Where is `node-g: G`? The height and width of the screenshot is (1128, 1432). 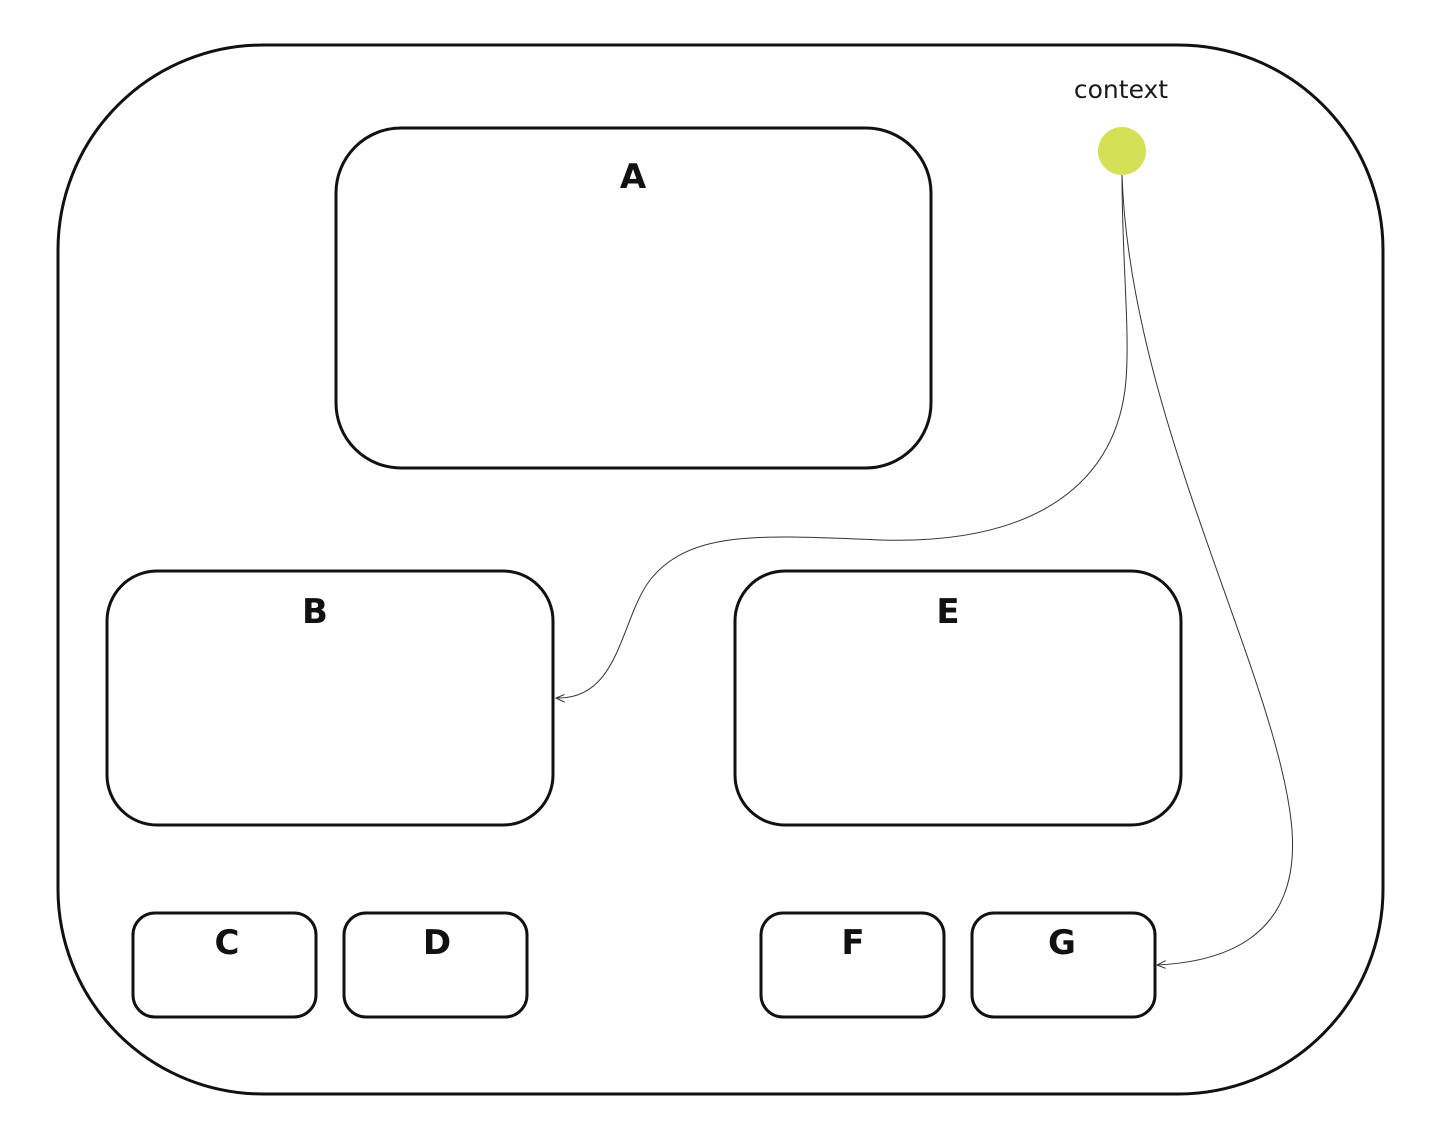
node-g: G is located at coordinates (1063, 965).